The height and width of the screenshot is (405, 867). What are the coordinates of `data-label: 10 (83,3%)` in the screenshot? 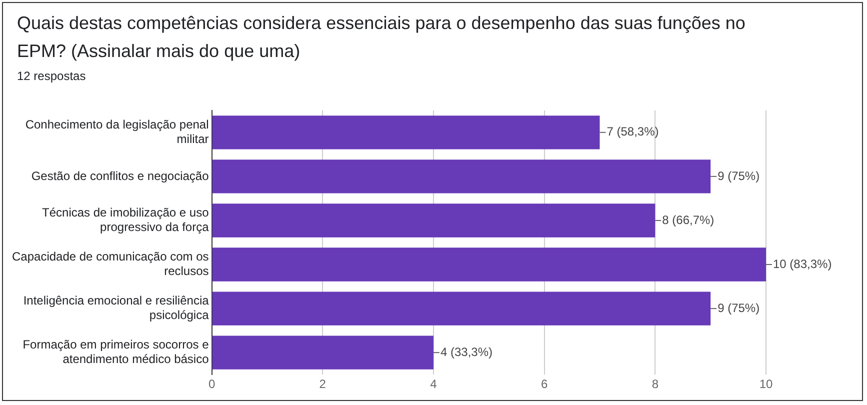 It's located at (802, 263).